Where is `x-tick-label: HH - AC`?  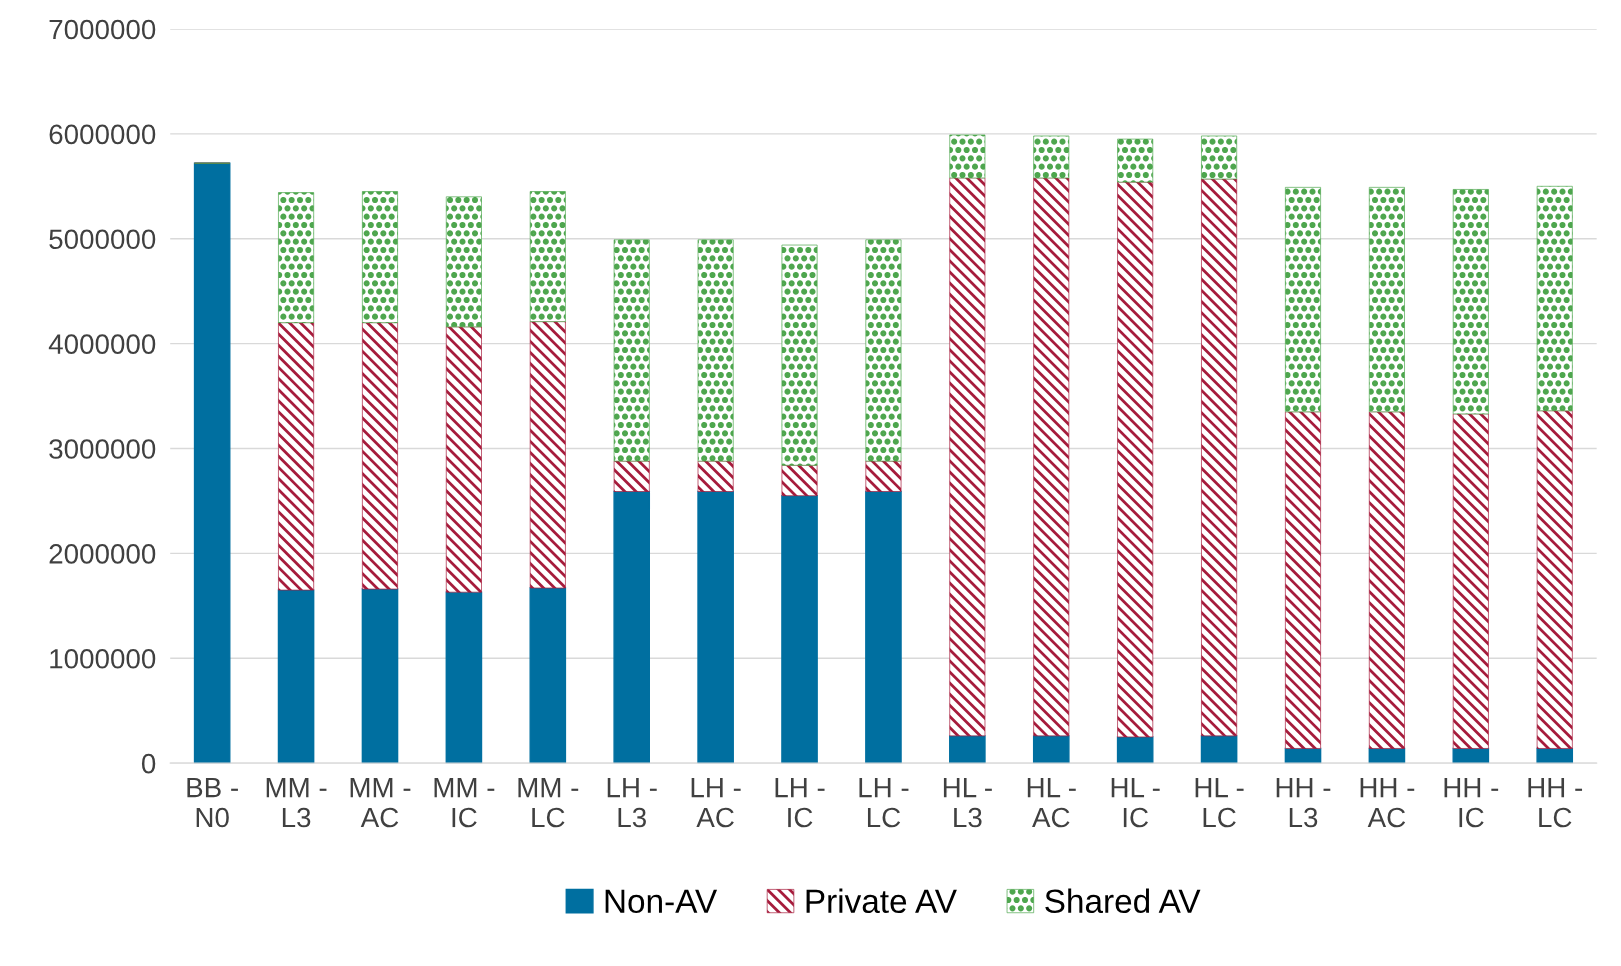
x-tick-label: HH - AC is located at coordinates (1387, 803).